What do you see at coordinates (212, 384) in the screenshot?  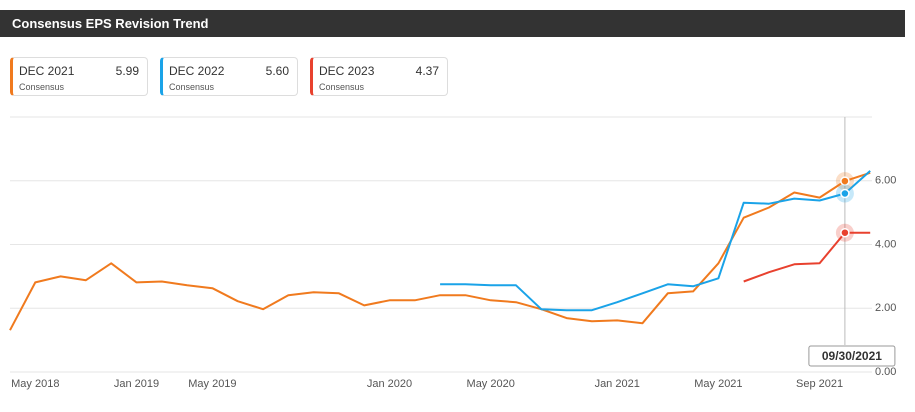 I see `x-tick-label: May 2019` at bounding box center [212, 384].